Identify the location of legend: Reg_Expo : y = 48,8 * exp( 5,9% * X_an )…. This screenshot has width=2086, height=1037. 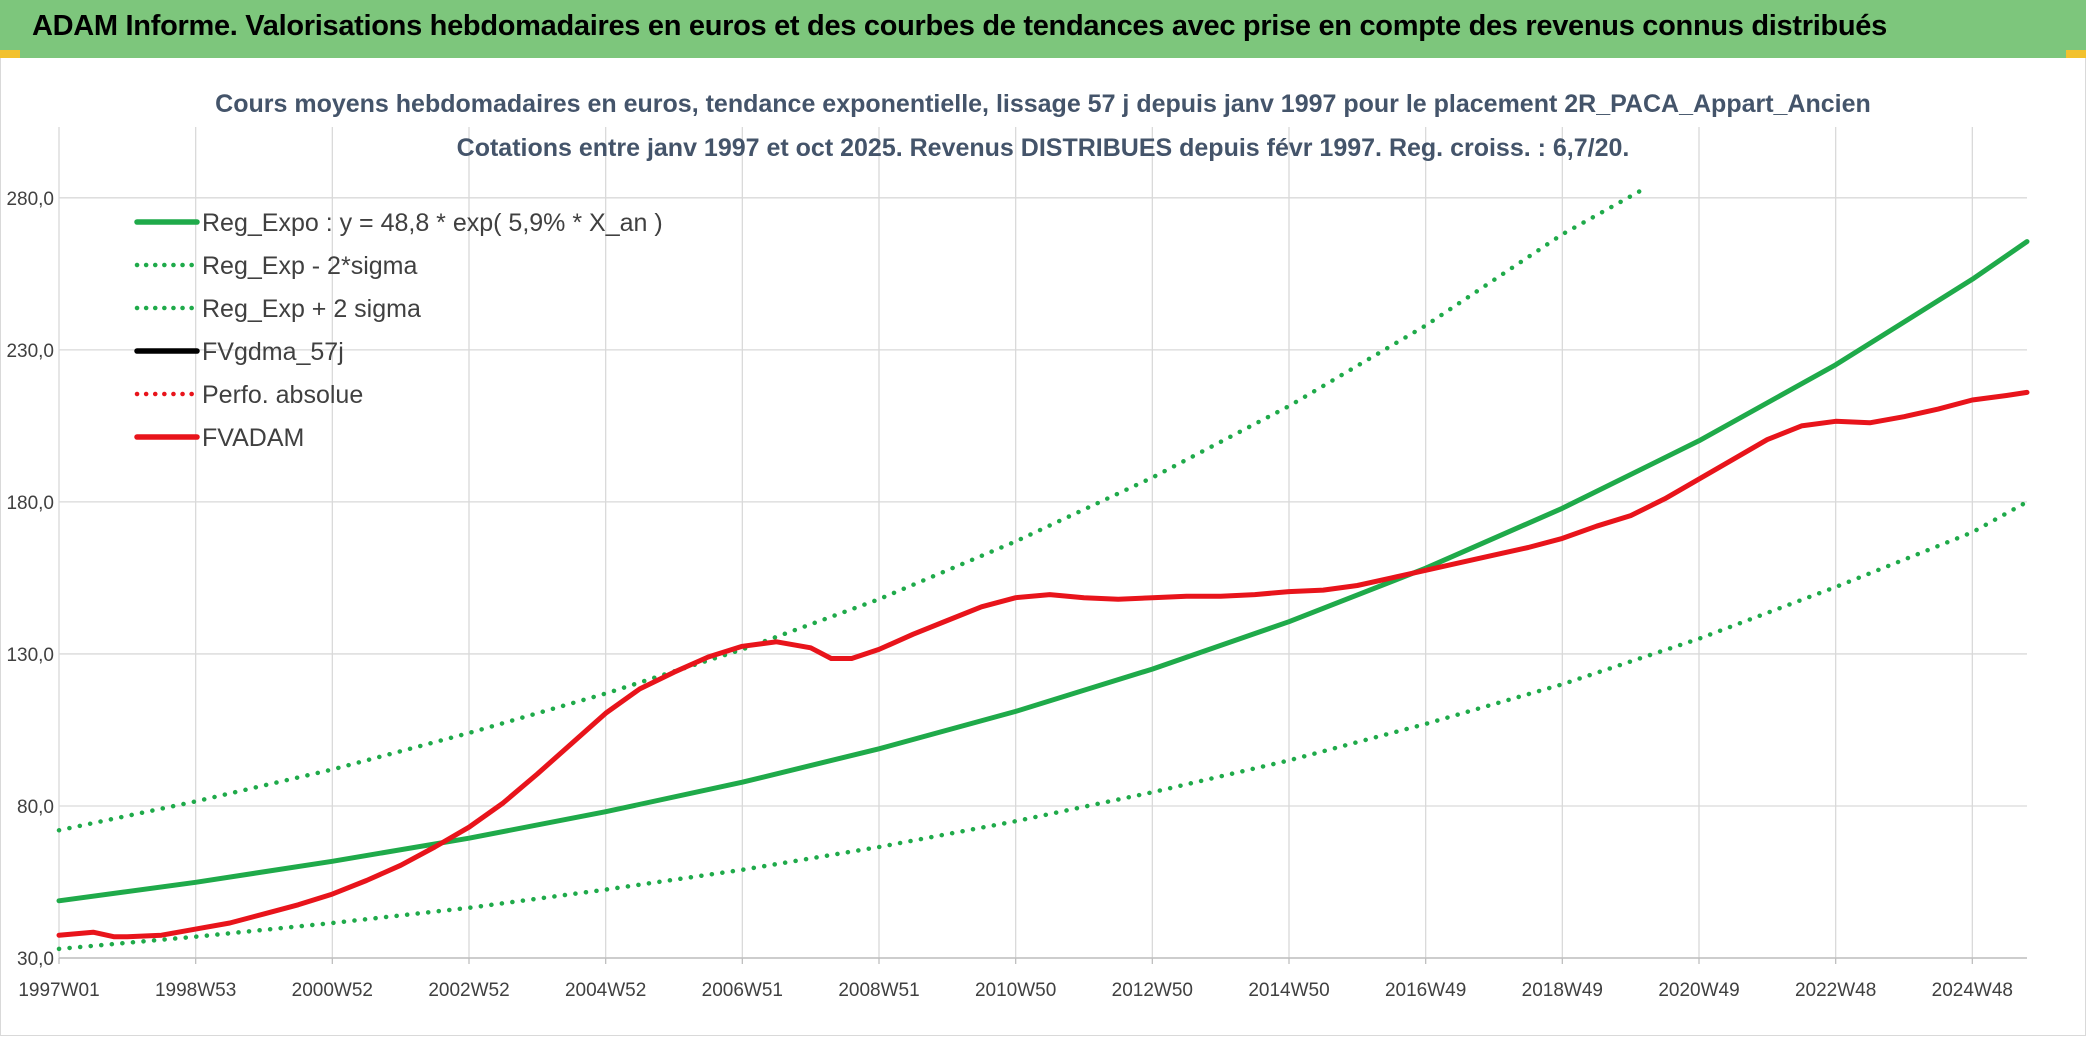
(398, 330).